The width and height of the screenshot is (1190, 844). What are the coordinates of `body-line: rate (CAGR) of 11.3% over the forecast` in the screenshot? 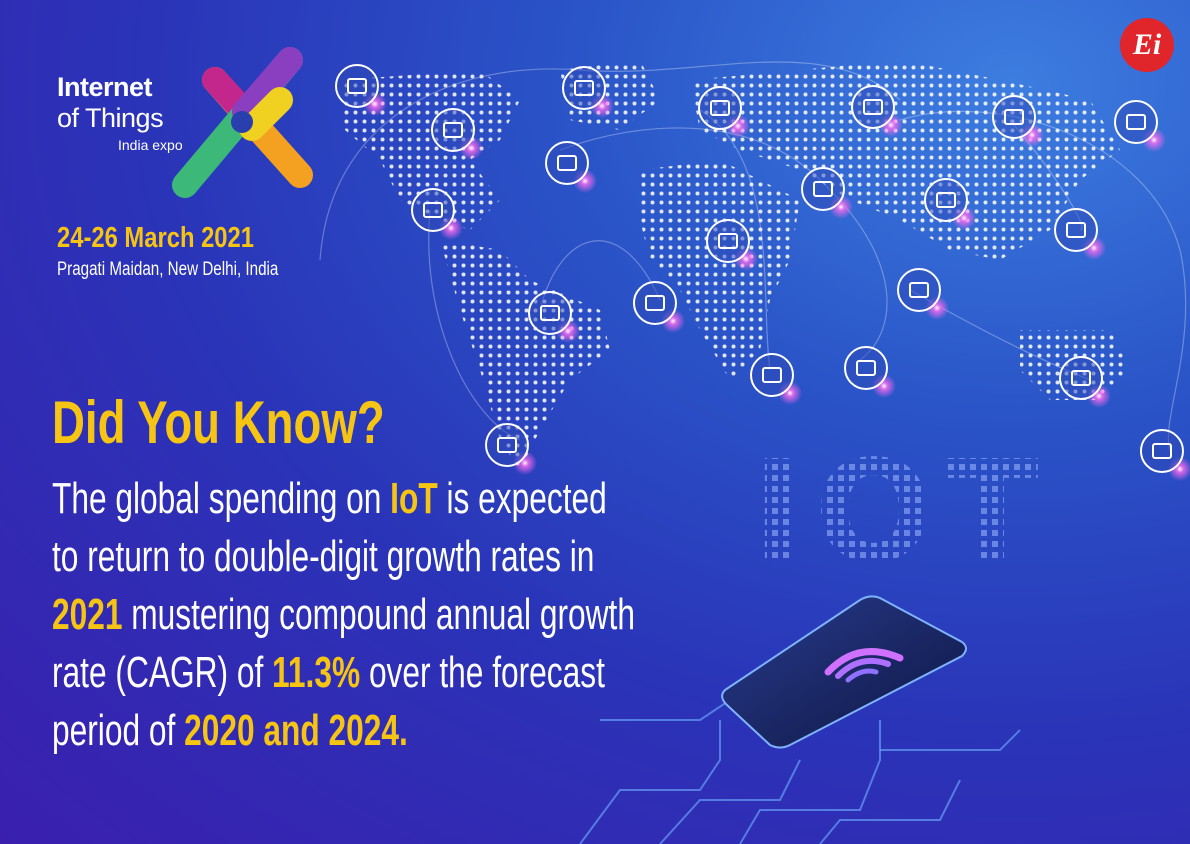 It's located at (343, 673).